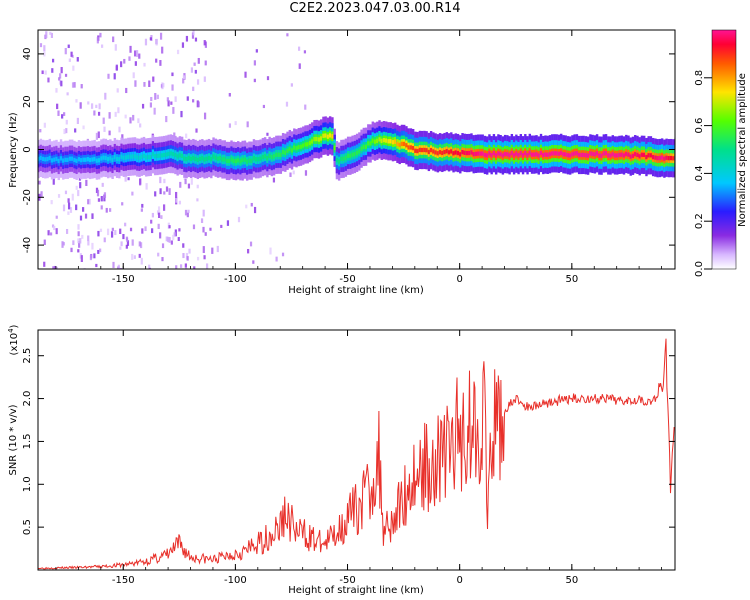 The image size is (750, 600). What do you see at coordinates (699, 173) in the screenshot?
I see `colorbar-tick-label: 0.4` at bounding box center [699, 173].